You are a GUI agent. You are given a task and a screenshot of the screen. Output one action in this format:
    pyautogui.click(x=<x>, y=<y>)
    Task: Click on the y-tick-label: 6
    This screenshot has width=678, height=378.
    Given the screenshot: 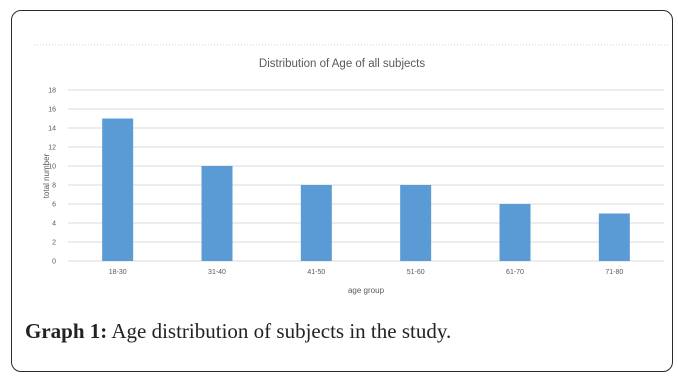 What is the action you would take?
    pyautogui.click(x=54, y=205)
    